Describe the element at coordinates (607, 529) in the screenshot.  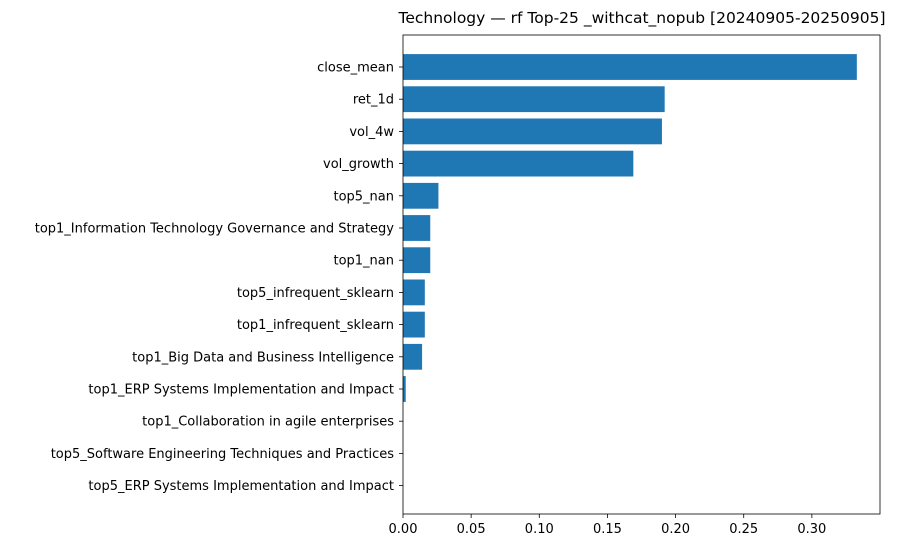
I see `x-tick-label: 0.15` at that location.